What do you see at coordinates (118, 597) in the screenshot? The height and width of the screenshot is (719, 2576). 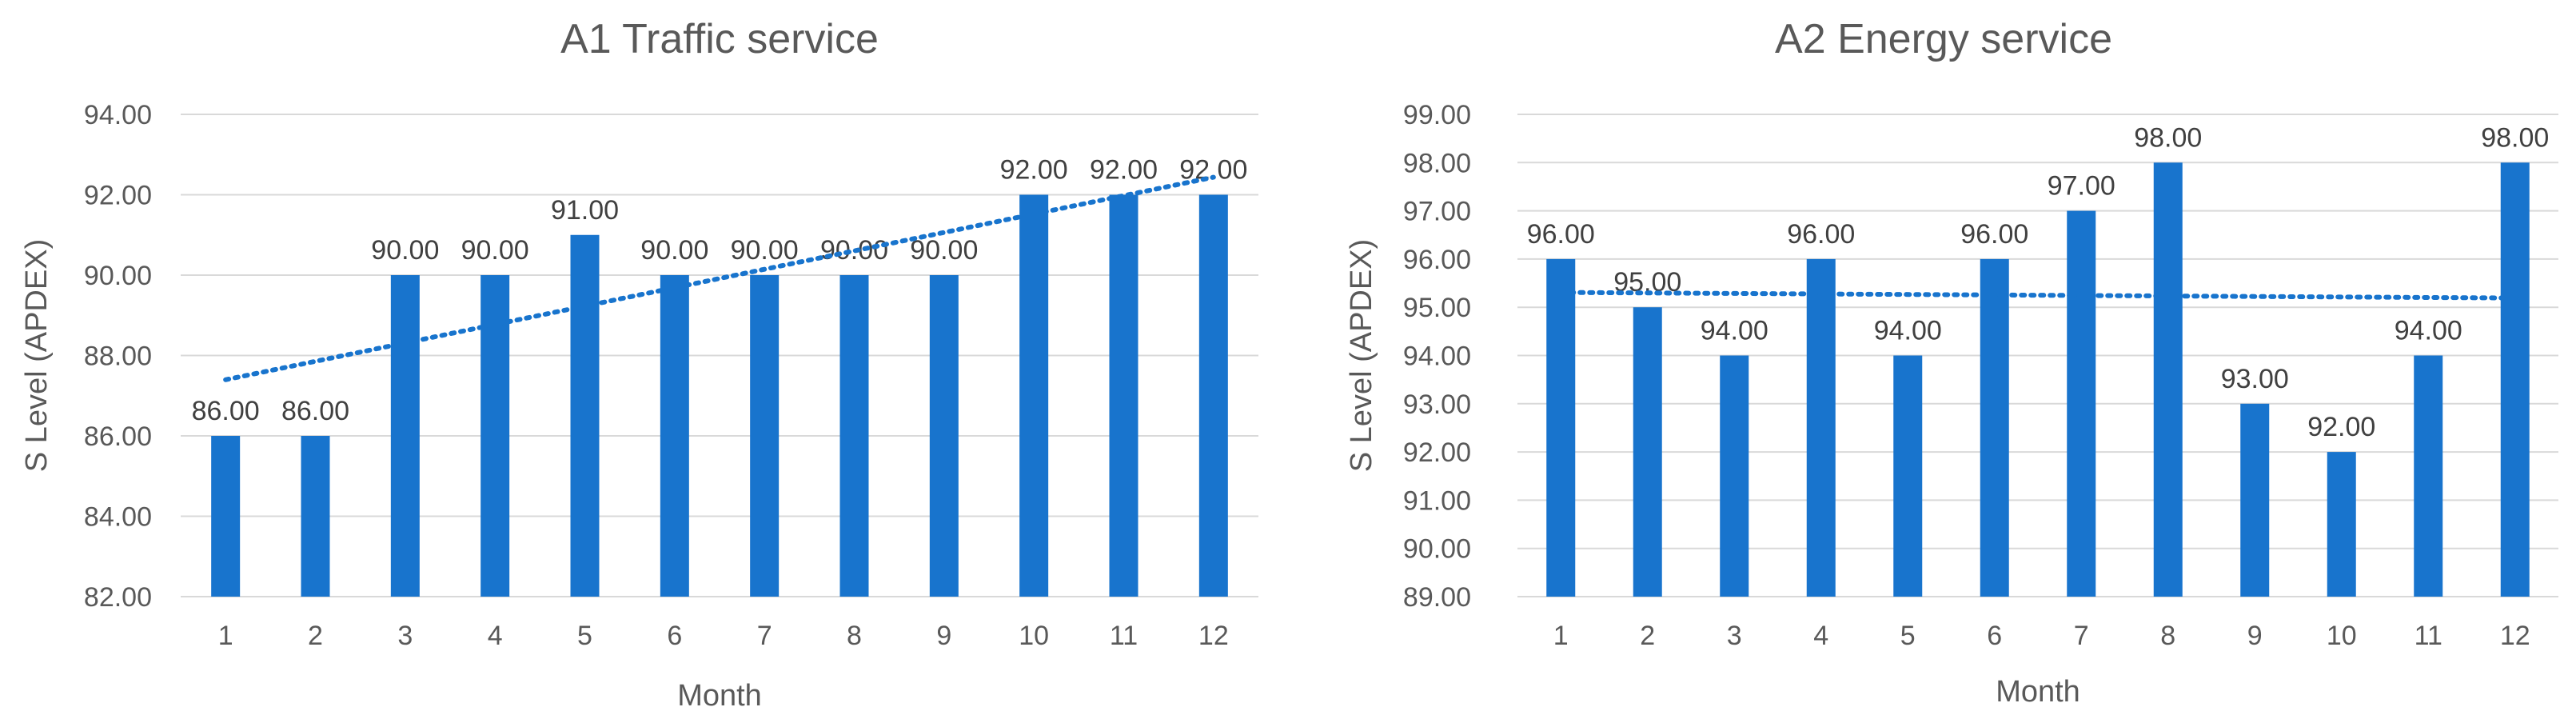 I see `y-tick-label: 82.00` at bounding box center [118, 597].